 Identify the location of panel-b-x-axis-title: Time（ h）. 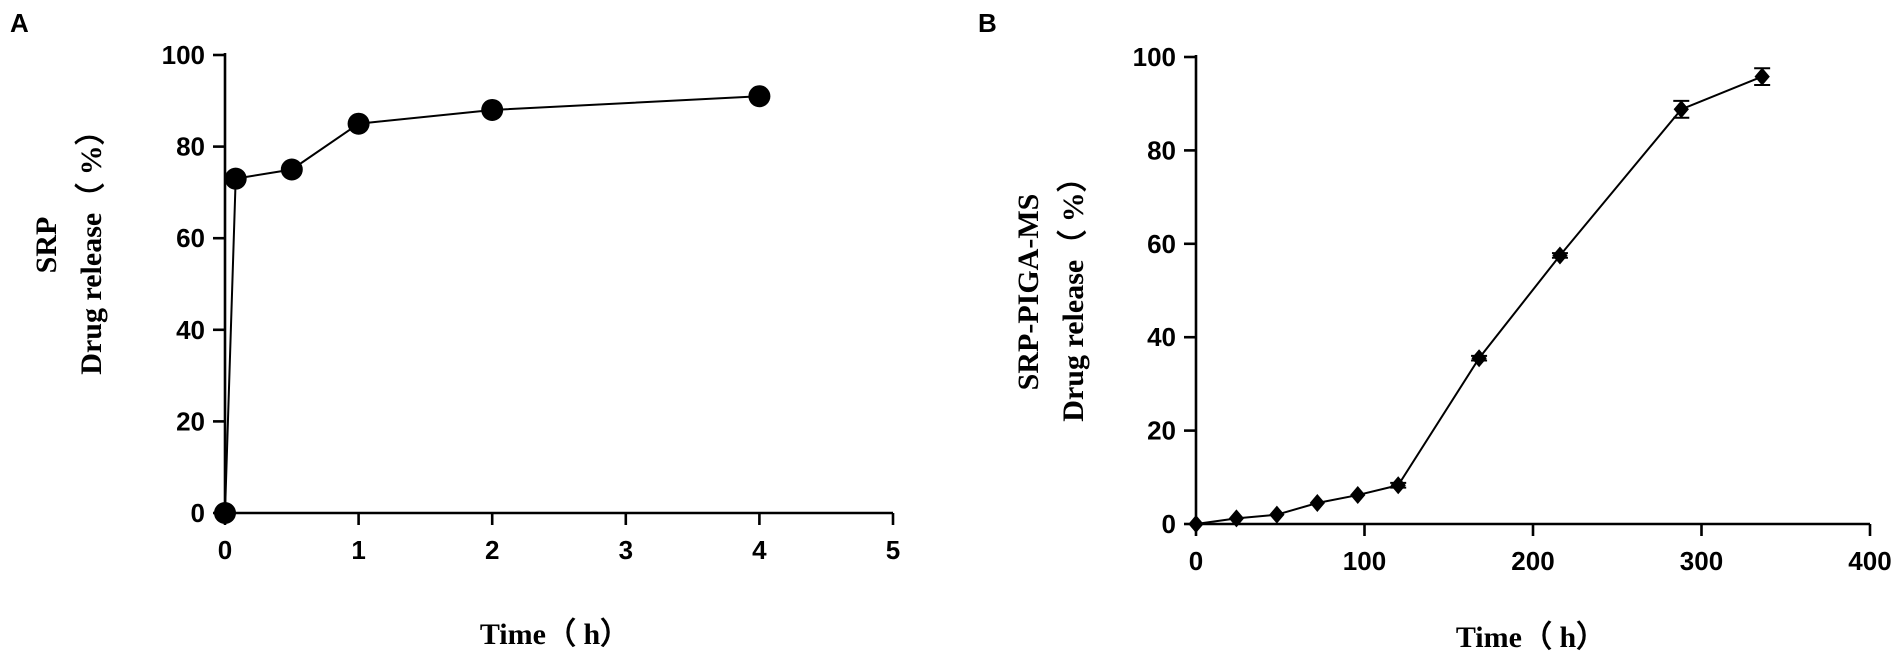
(1531, 637).